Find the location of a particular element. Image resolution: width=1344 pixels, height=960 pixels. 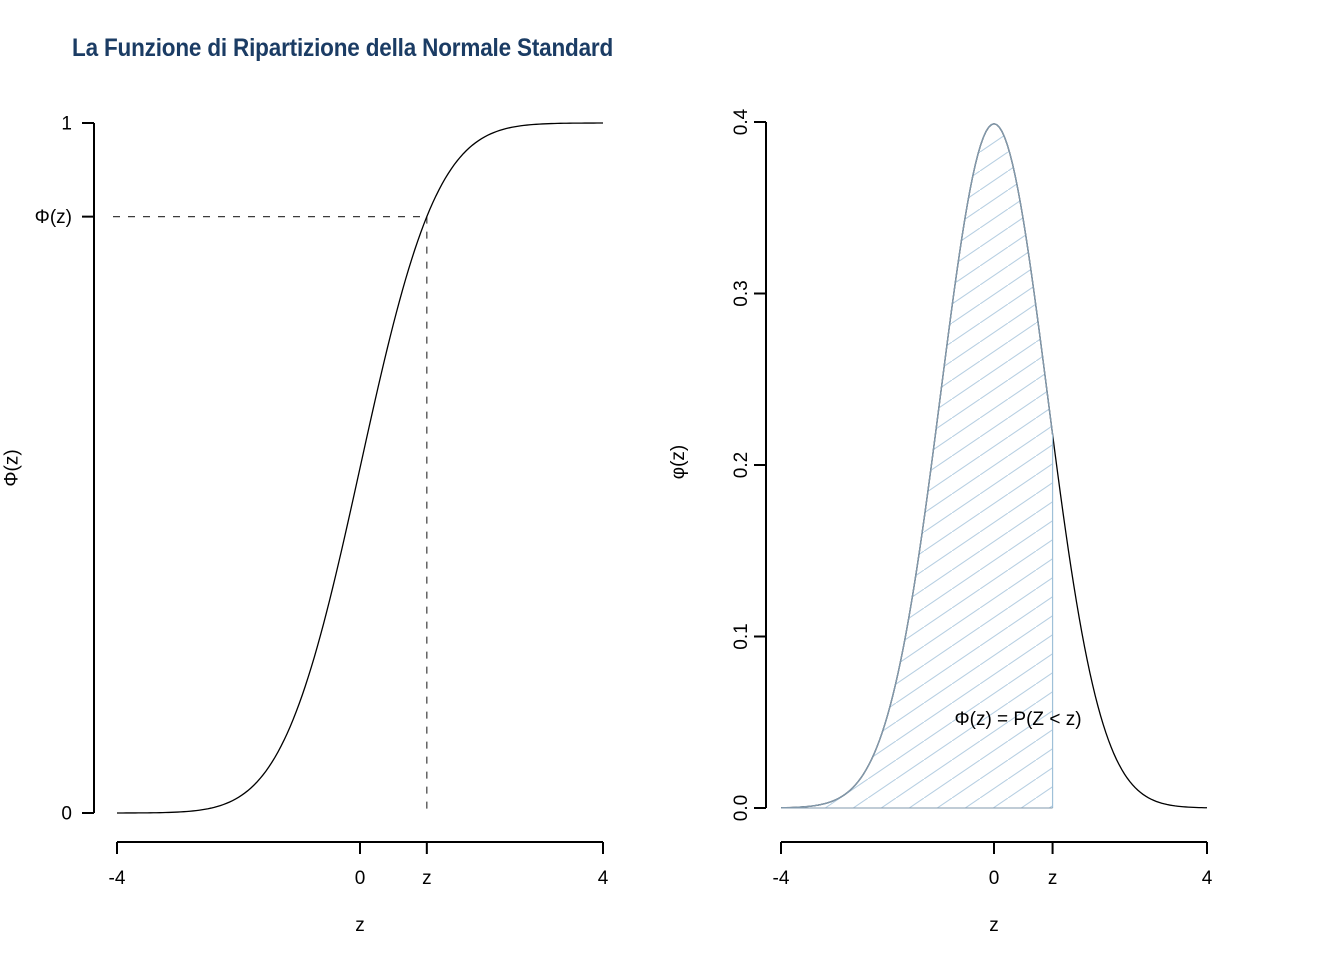

pdf-shaded-area is located at coordinates (917, 465).